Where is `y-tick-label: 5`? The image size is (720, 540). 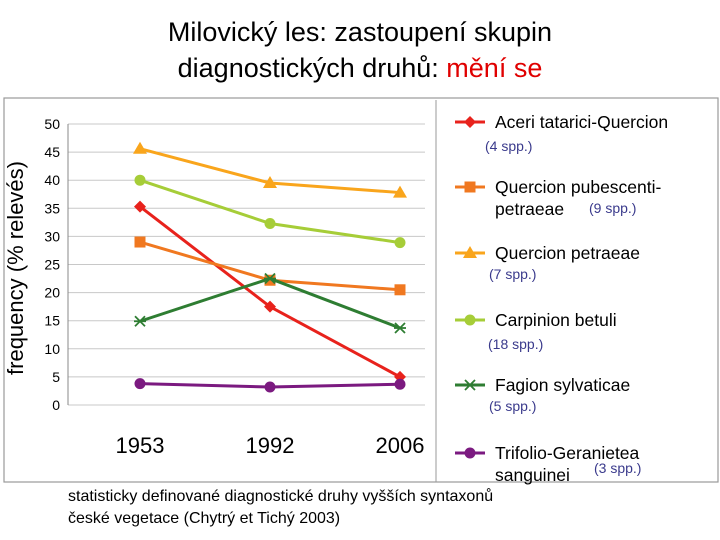
y-tick-label: 5 is located at coordinates (56, 377).